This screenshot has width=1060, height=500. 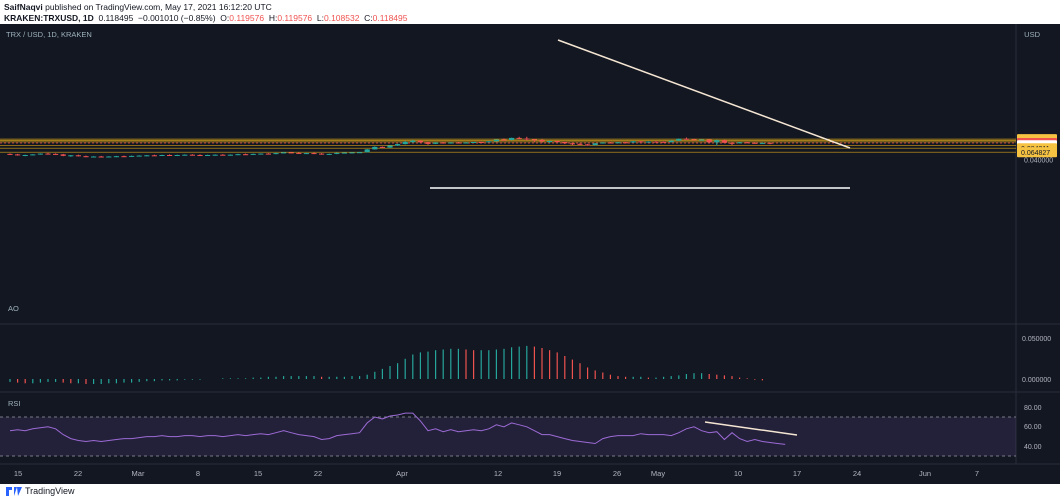 What do you see at coordinates (390, 18) in the screenshot?
I see `close-value: 0.118495` at bounding box center [390, 18].